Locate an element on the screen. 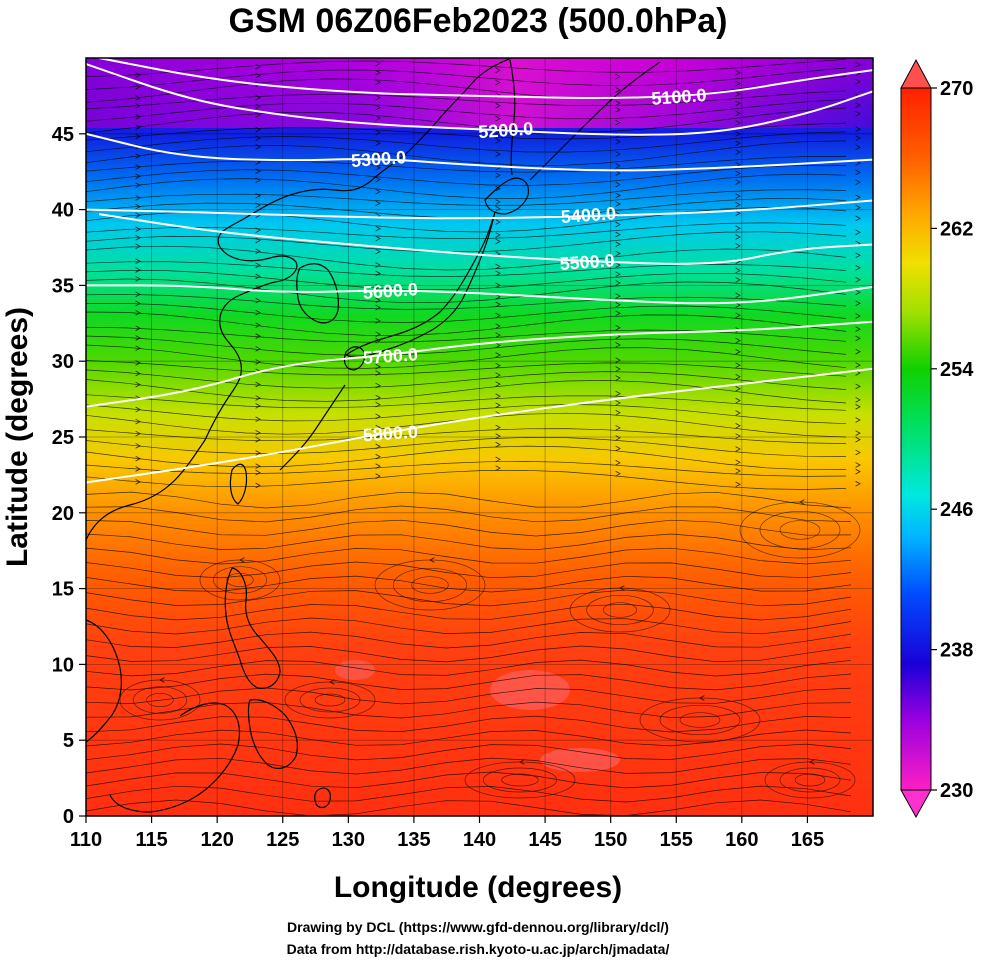 The width and height of the screenshot is (982, 962). warm-patch is located at coordinates (530, 690).